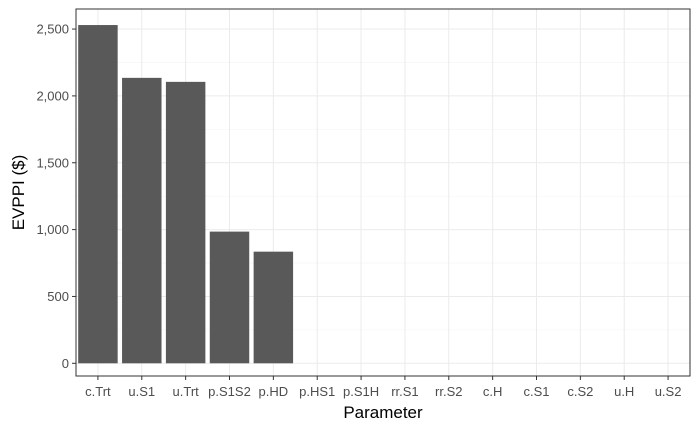 Image resolution: width=700 pixels, height=432 pixels. I want to click on x-tick-label: u.S1, so click(141, 391).